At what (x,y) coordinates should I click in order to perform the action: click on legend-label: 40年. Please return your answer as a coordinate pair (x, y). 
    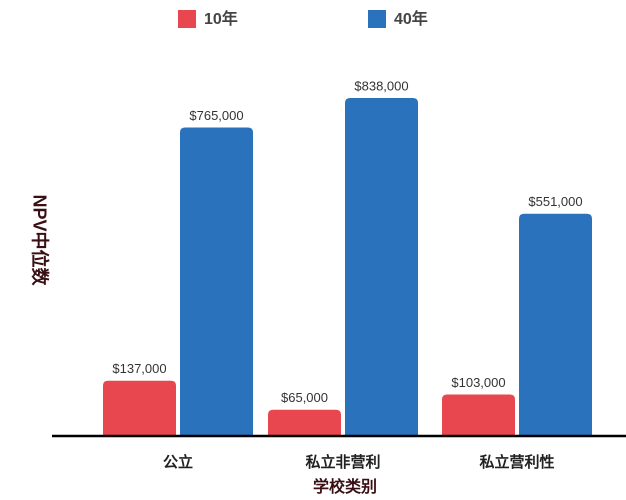
    Looking at the image, I should click on (411, 18).